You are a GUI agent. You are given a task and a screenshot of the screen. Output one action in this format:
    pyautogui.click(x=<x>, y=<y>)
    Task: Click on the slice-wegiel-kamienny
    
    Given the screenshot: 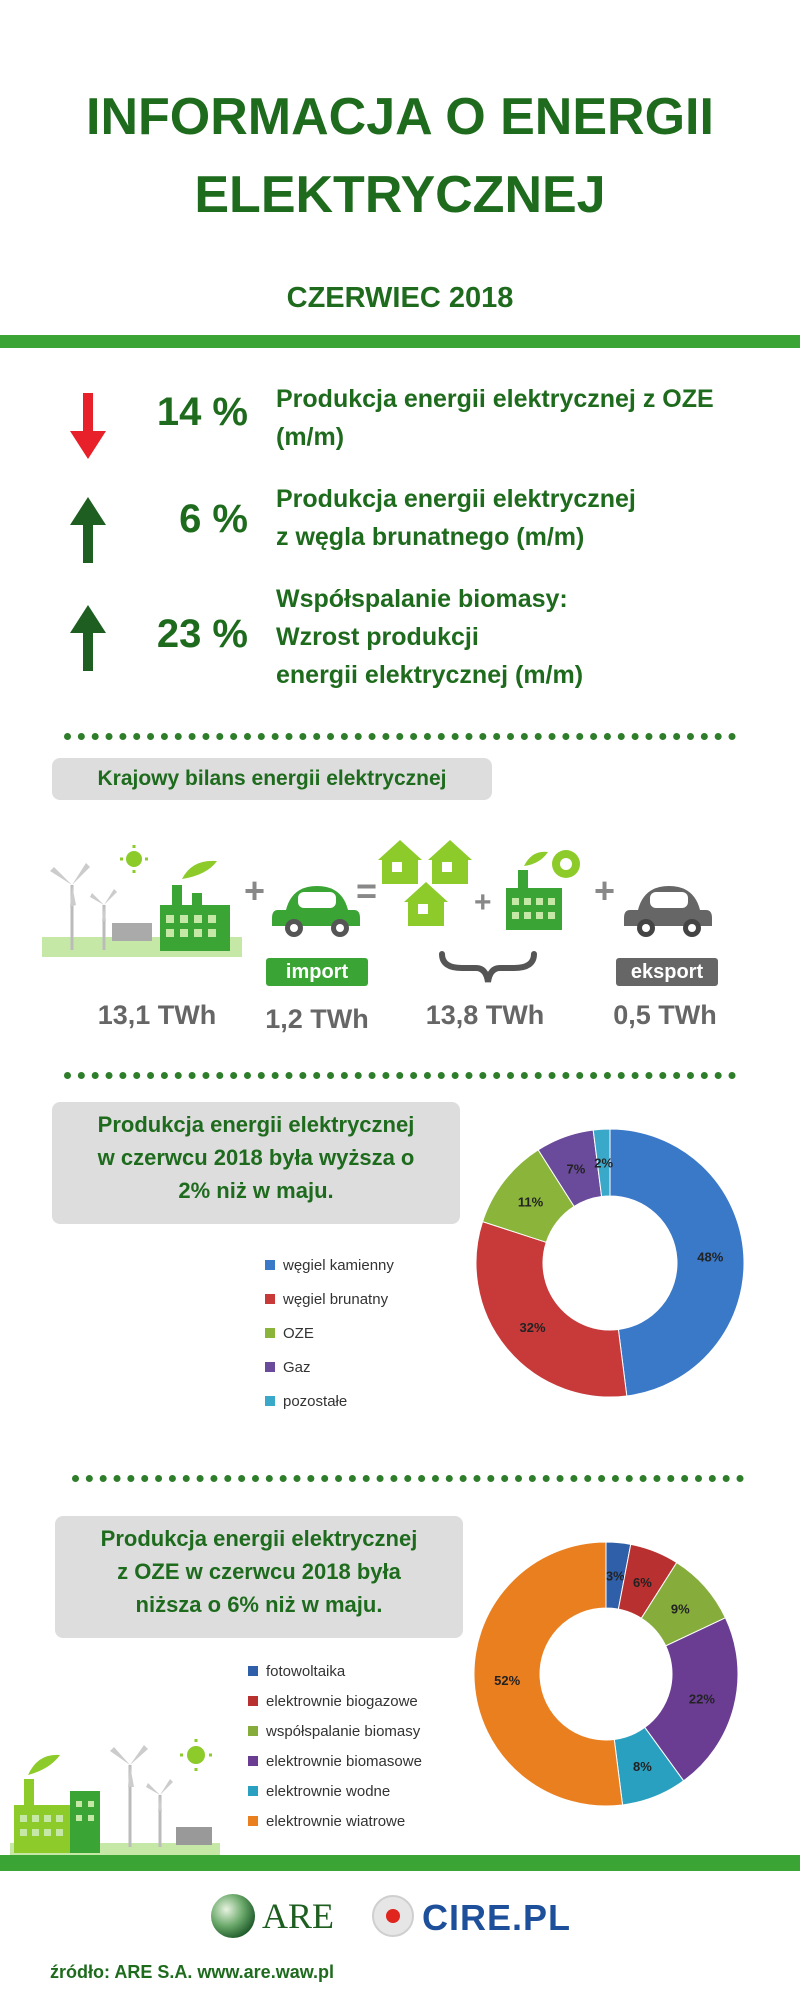 What is the action you would take?
    pyautogui.click(x=677, y=1262)
    